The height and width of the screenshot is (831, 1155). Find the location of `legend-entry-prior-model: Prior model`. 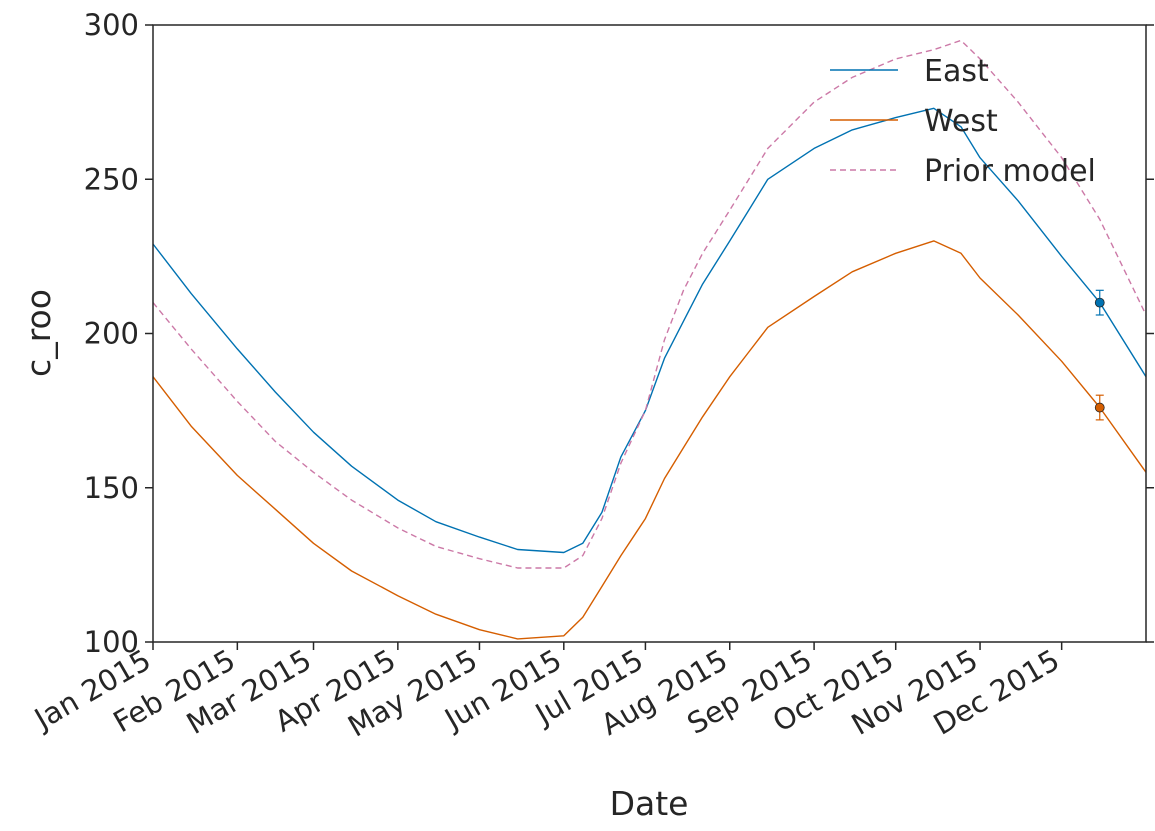

legend-entry-prior-model: Prior model is located at coordinates (963, 171).